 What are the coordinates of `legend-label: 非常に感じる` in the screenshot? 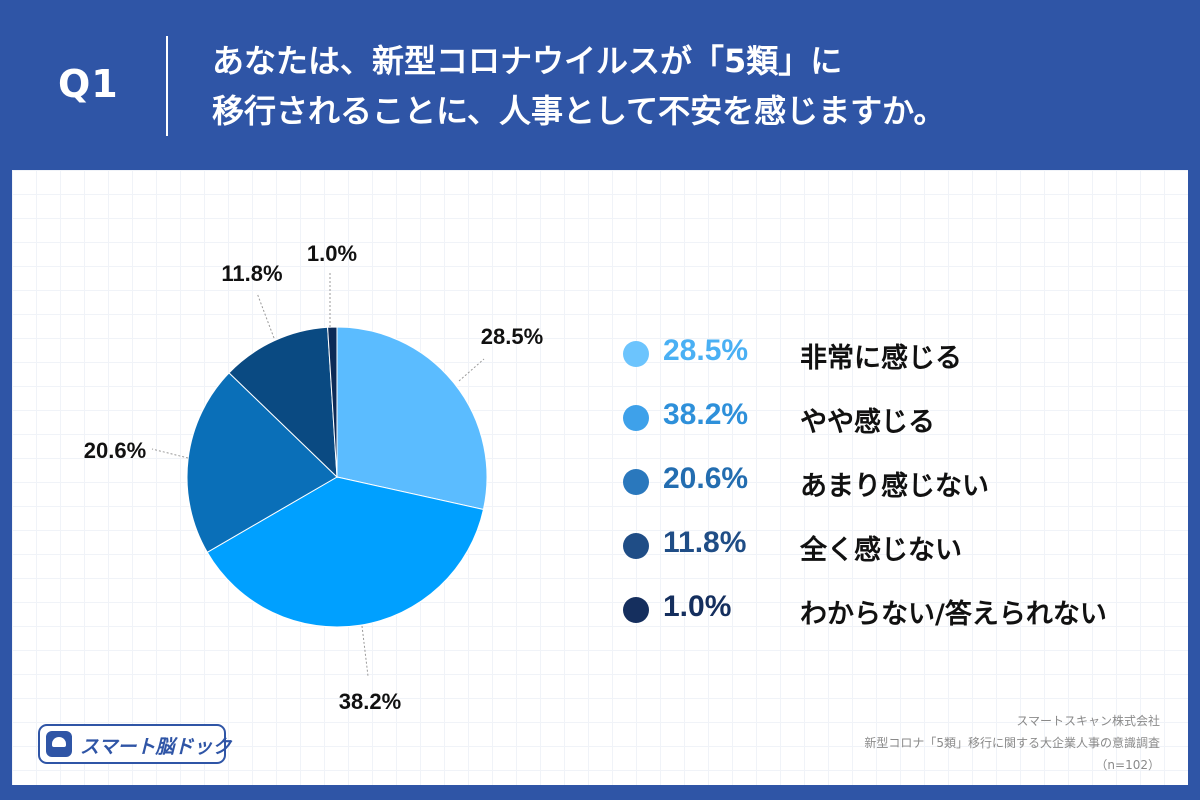 It's located at (881, 358).